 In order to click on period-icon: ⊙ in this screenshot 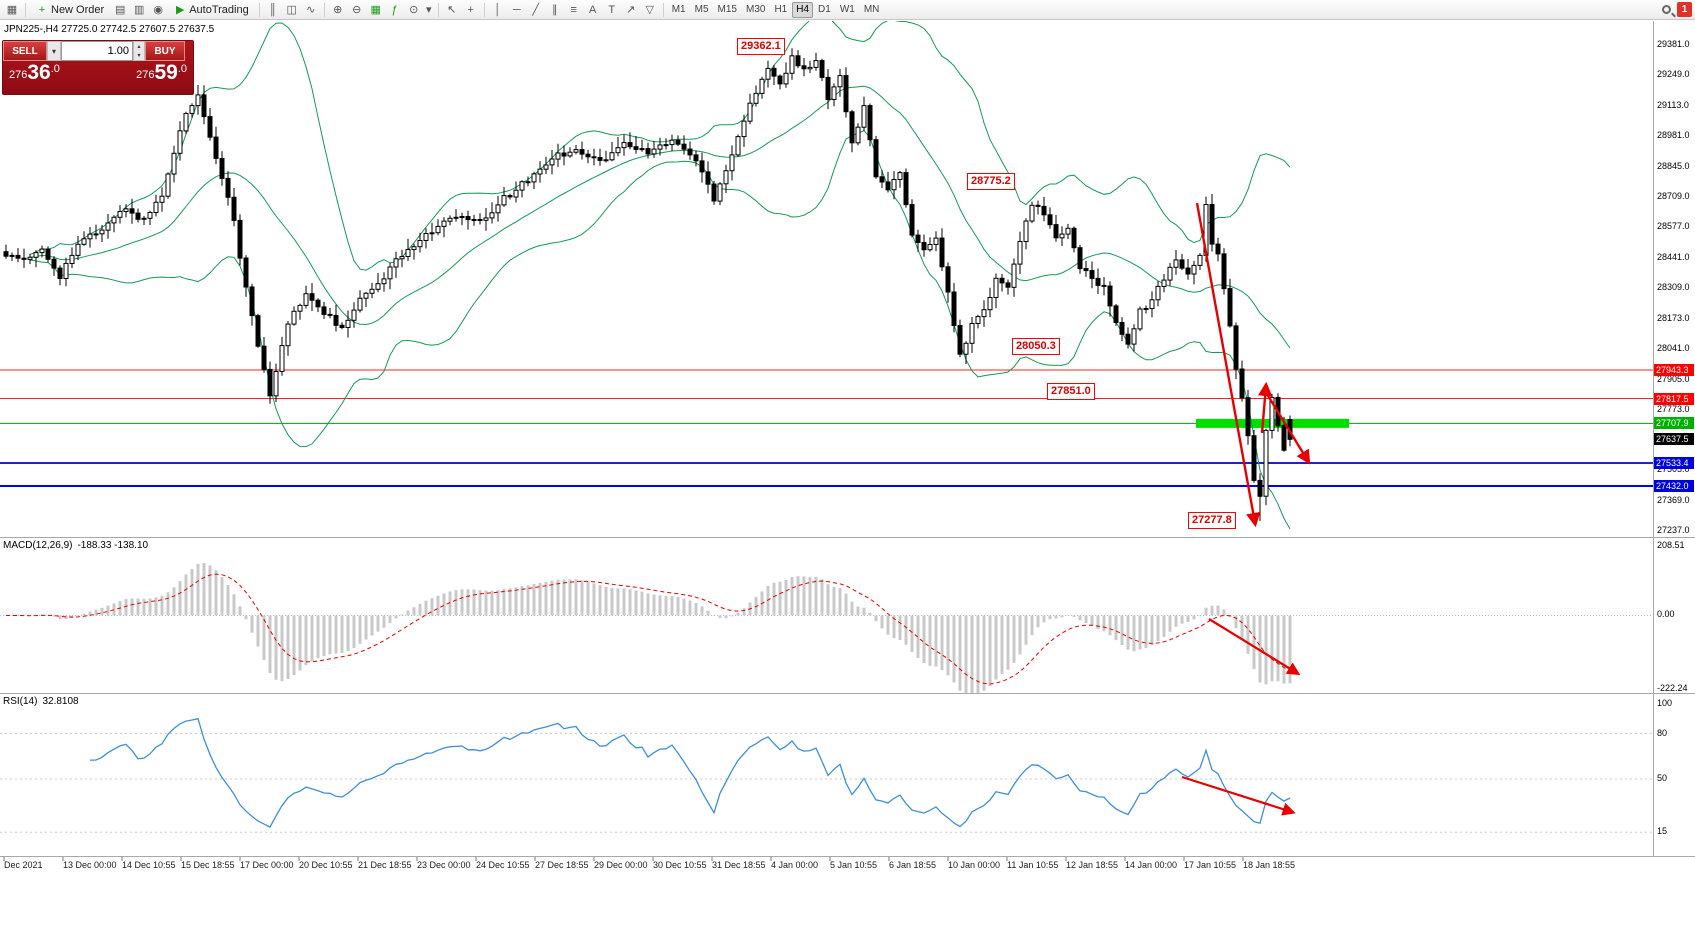, I will do `click(414, 10)`.